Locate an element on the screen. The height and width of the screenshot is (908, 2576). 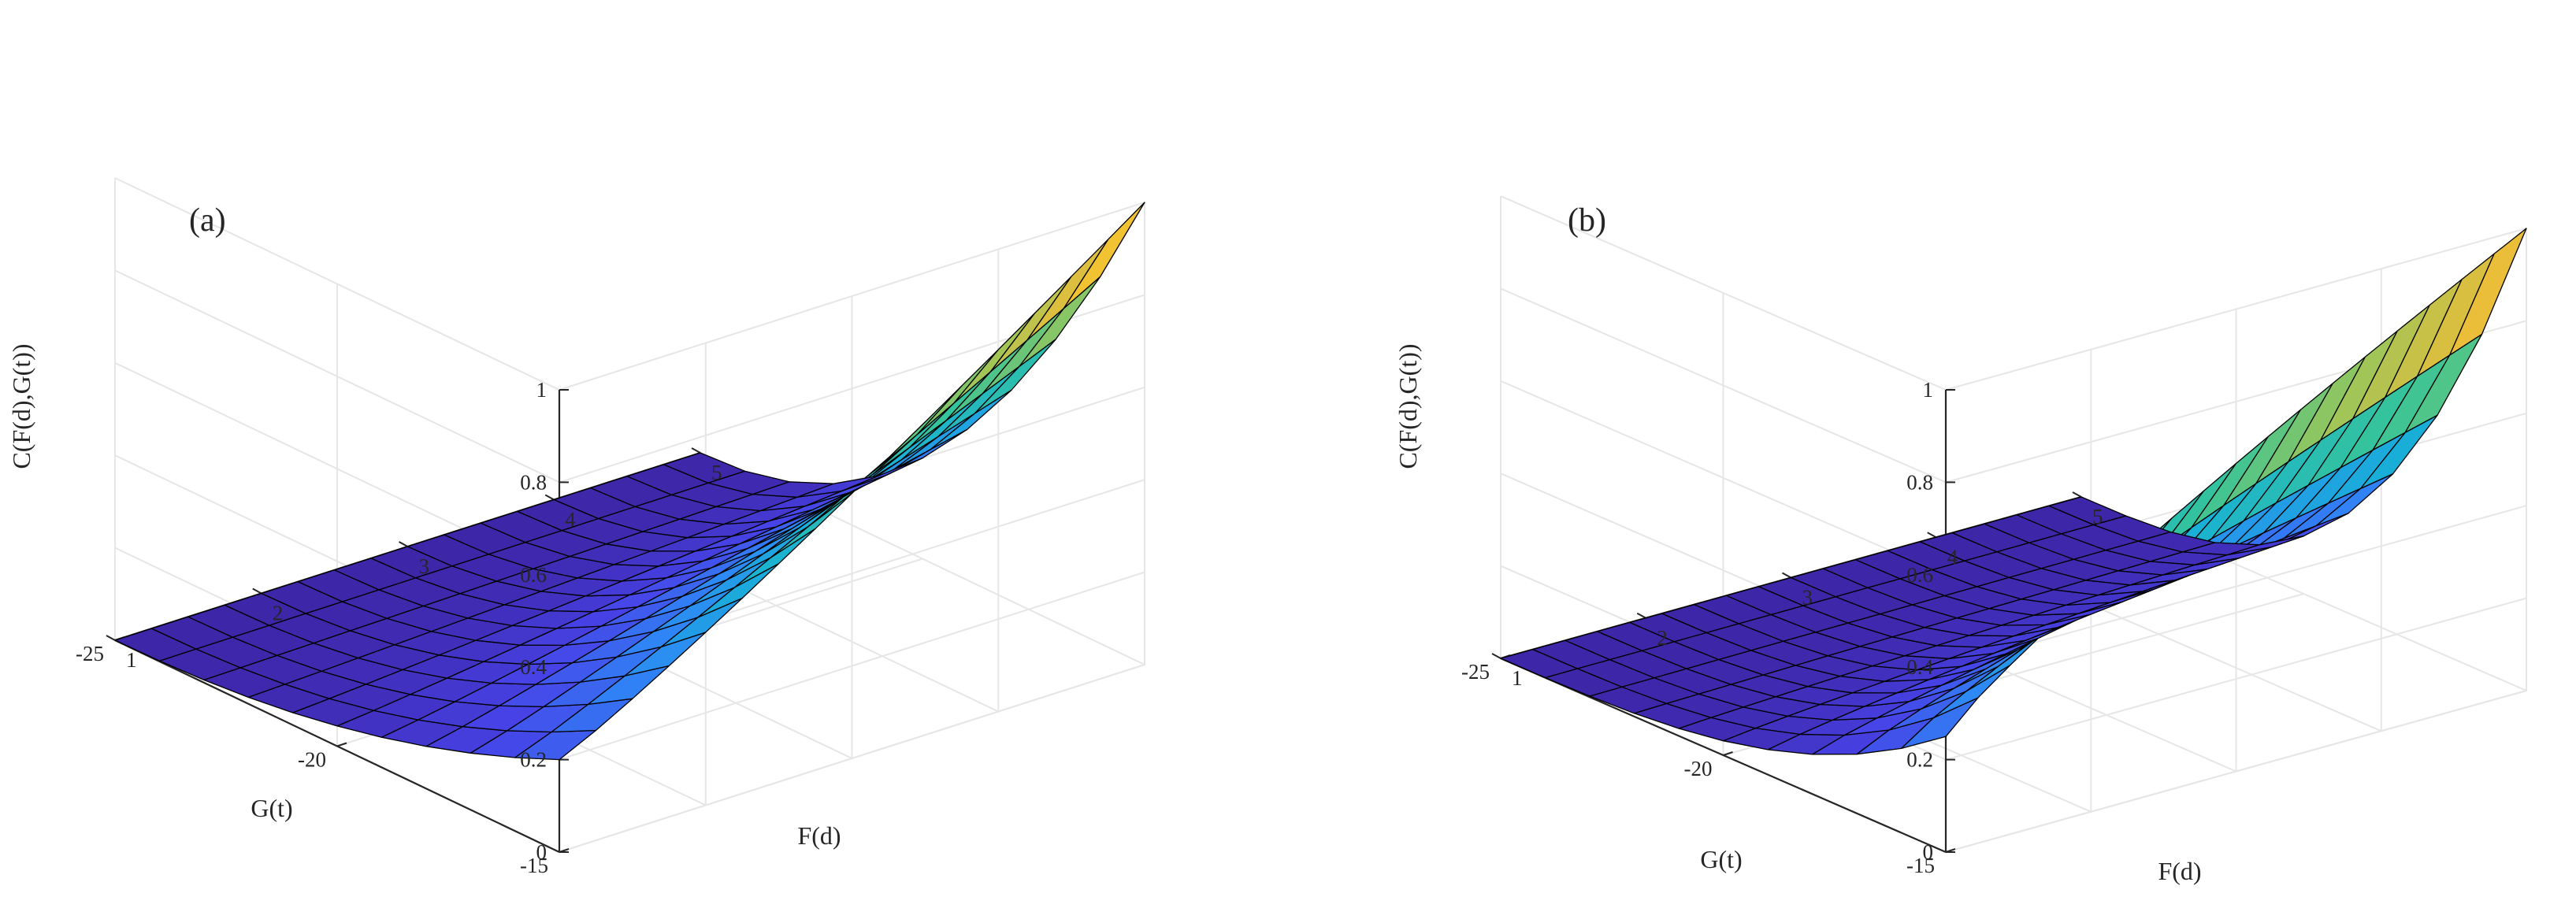
panel-b-y-tick: -25 is located at coordinates (1475, 672).